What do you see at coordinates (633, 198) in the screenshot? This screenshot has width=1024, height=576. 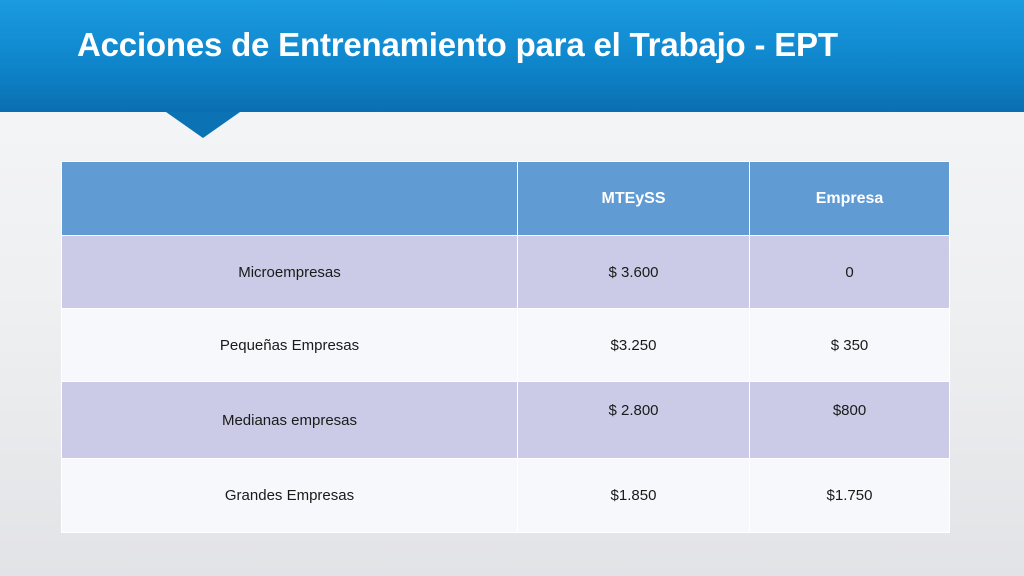 I see `header-mteyss: MTEySS` at bounding box center [633, 198].